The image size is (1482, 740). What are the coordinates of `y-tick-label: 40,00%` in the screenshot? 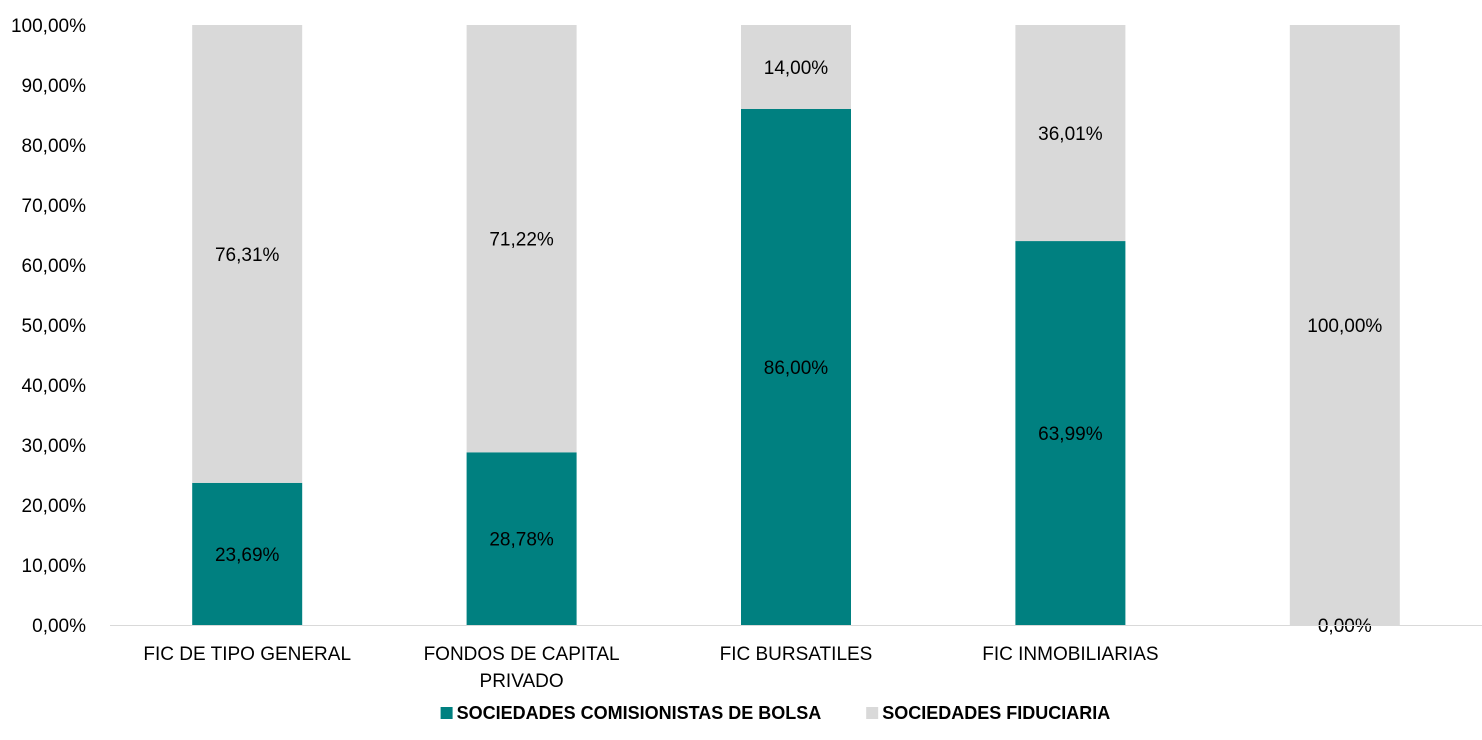 It's located at (54, 386).